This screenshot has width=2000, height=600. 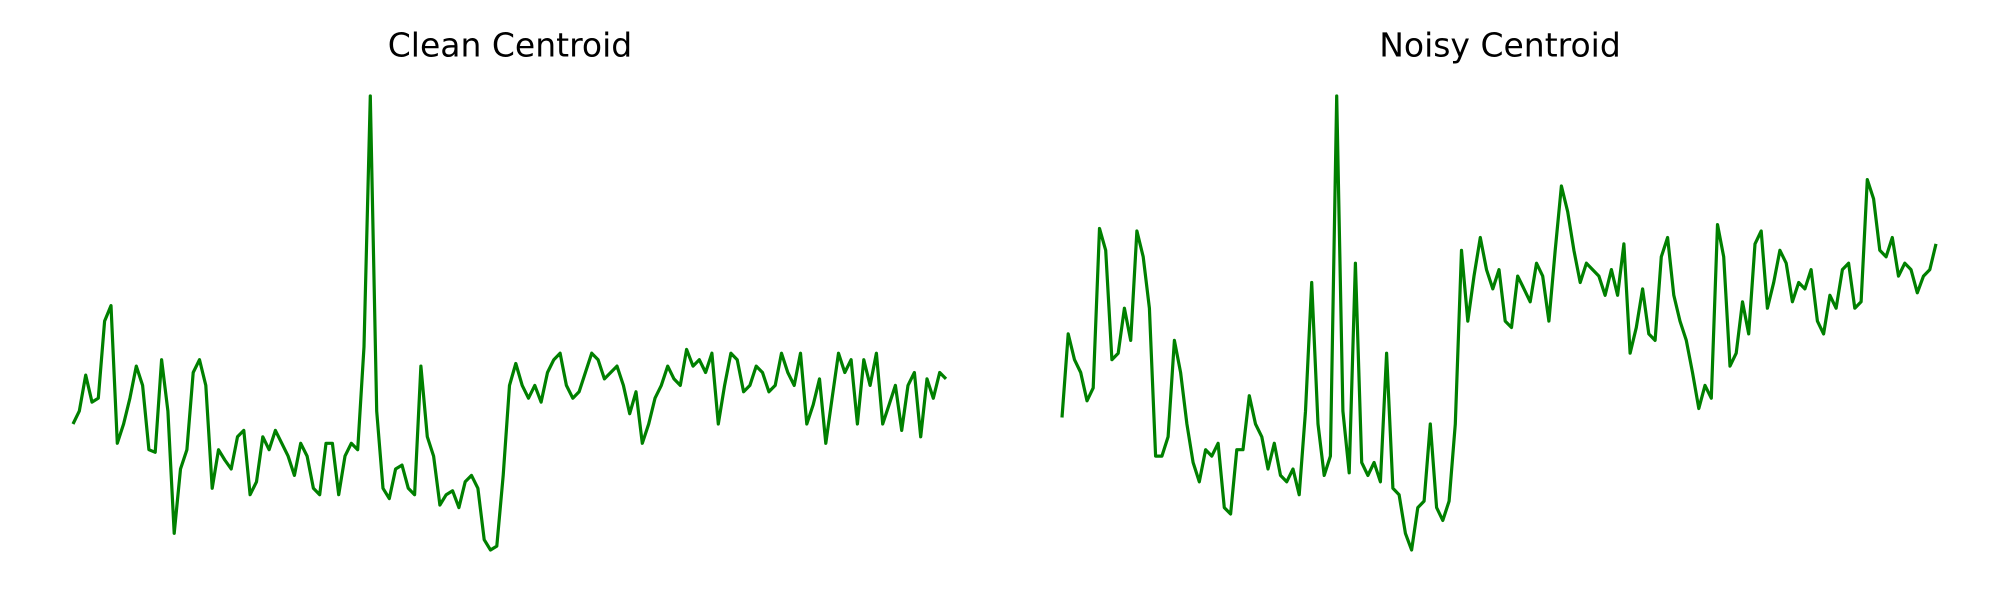 I want to click on chart-title: Noisy Centroid, so click(x=1500, y=45).